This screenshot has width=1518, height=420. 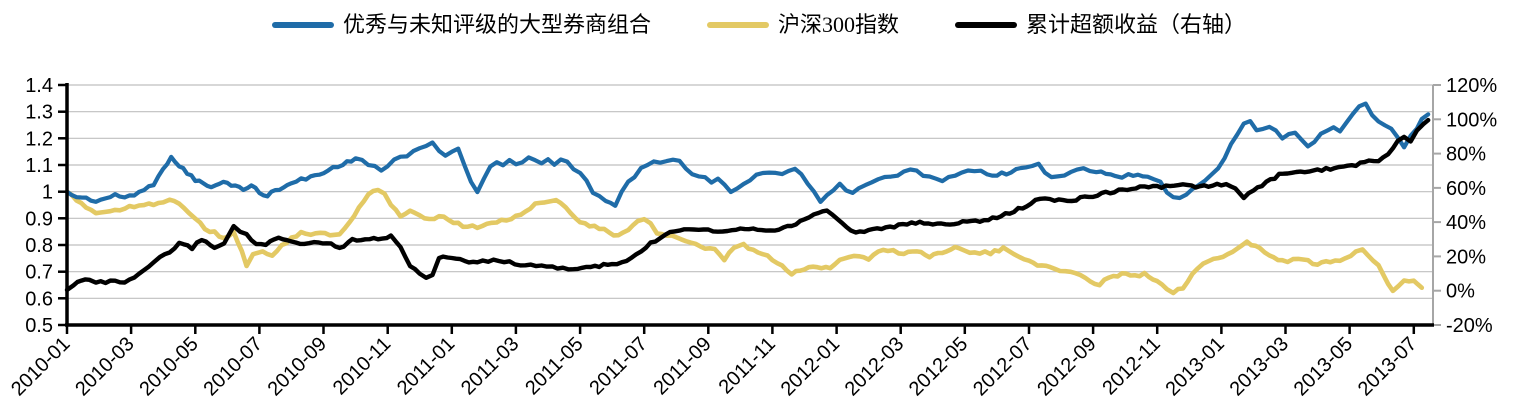 I want to click on x-tick-label: 2010-09, so click(x=297, y=366).